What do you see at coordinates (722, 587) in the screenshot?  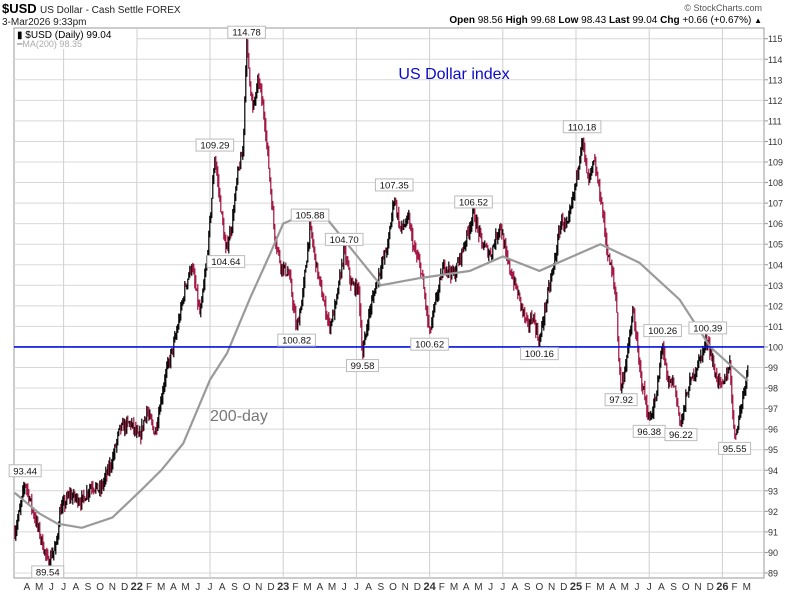 I see `x-tick-label: 26` at bounding box center [722, 587].